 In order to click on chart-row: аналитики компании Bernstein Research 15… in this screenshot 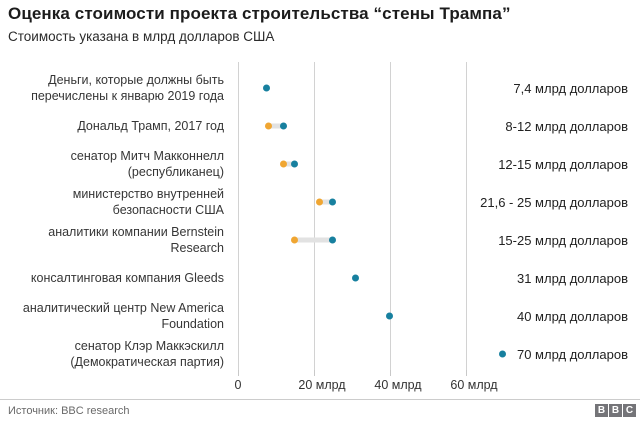, I will do `click(320, 240)`.